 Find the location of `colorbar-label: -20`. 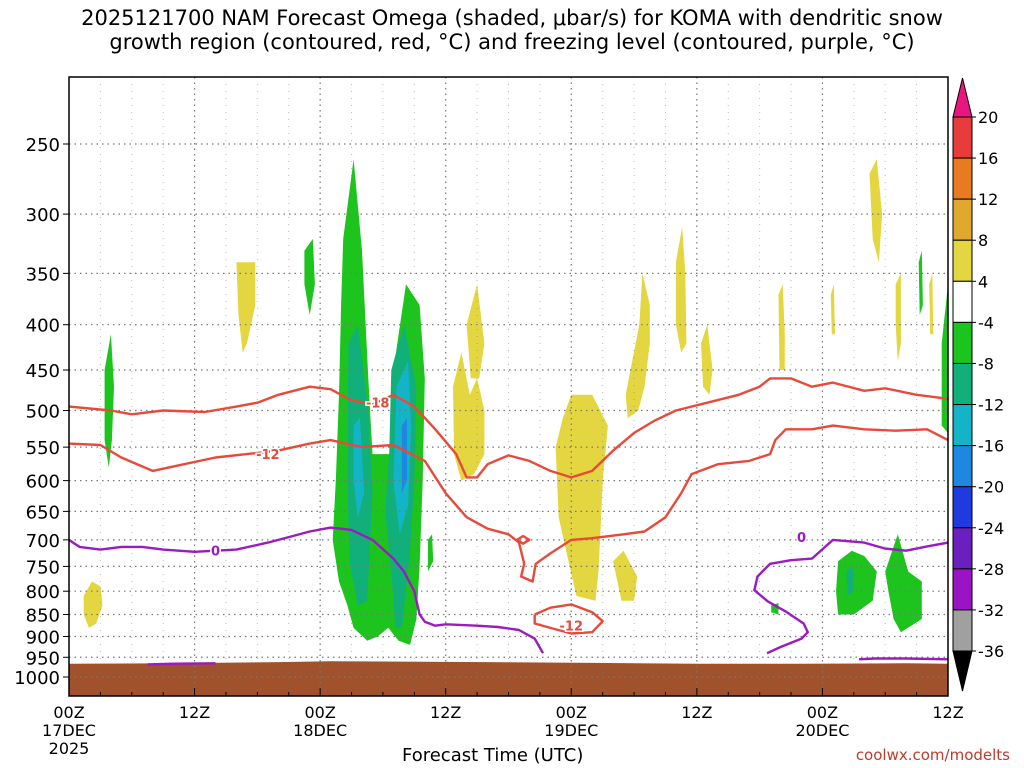

colorbar-label: -20 is located at coordinates (991, 487).